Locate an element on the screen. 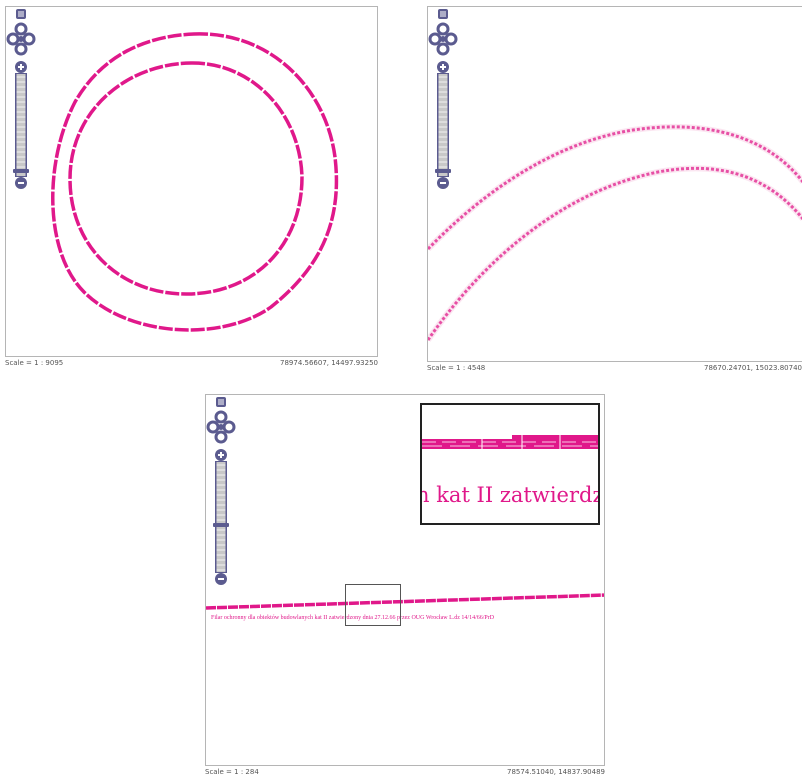  outer-boundary-line-halo is located at coordinates (615, 187).